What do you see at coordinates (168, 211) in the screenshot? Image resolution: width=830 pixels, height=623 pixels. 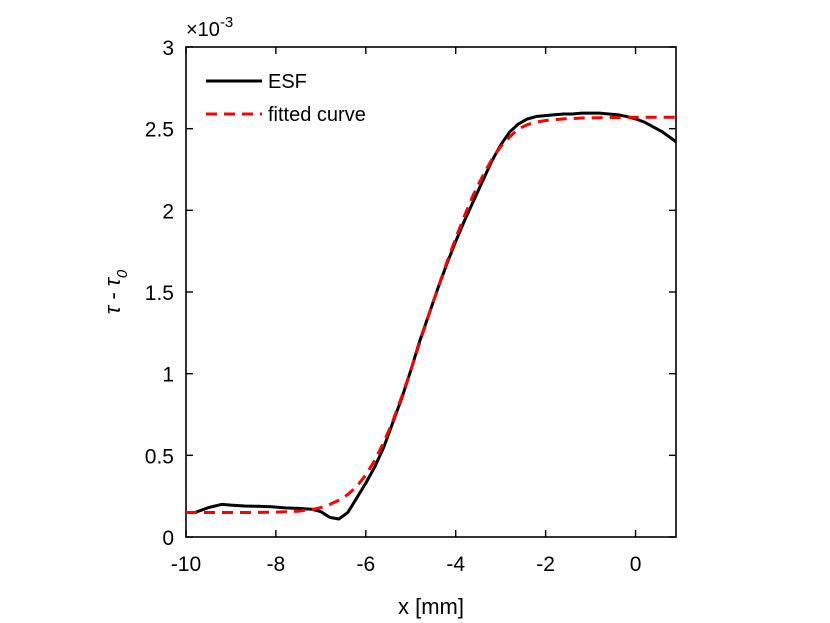 I see `y-tick-label: 2` at bounding box center [168, 211].